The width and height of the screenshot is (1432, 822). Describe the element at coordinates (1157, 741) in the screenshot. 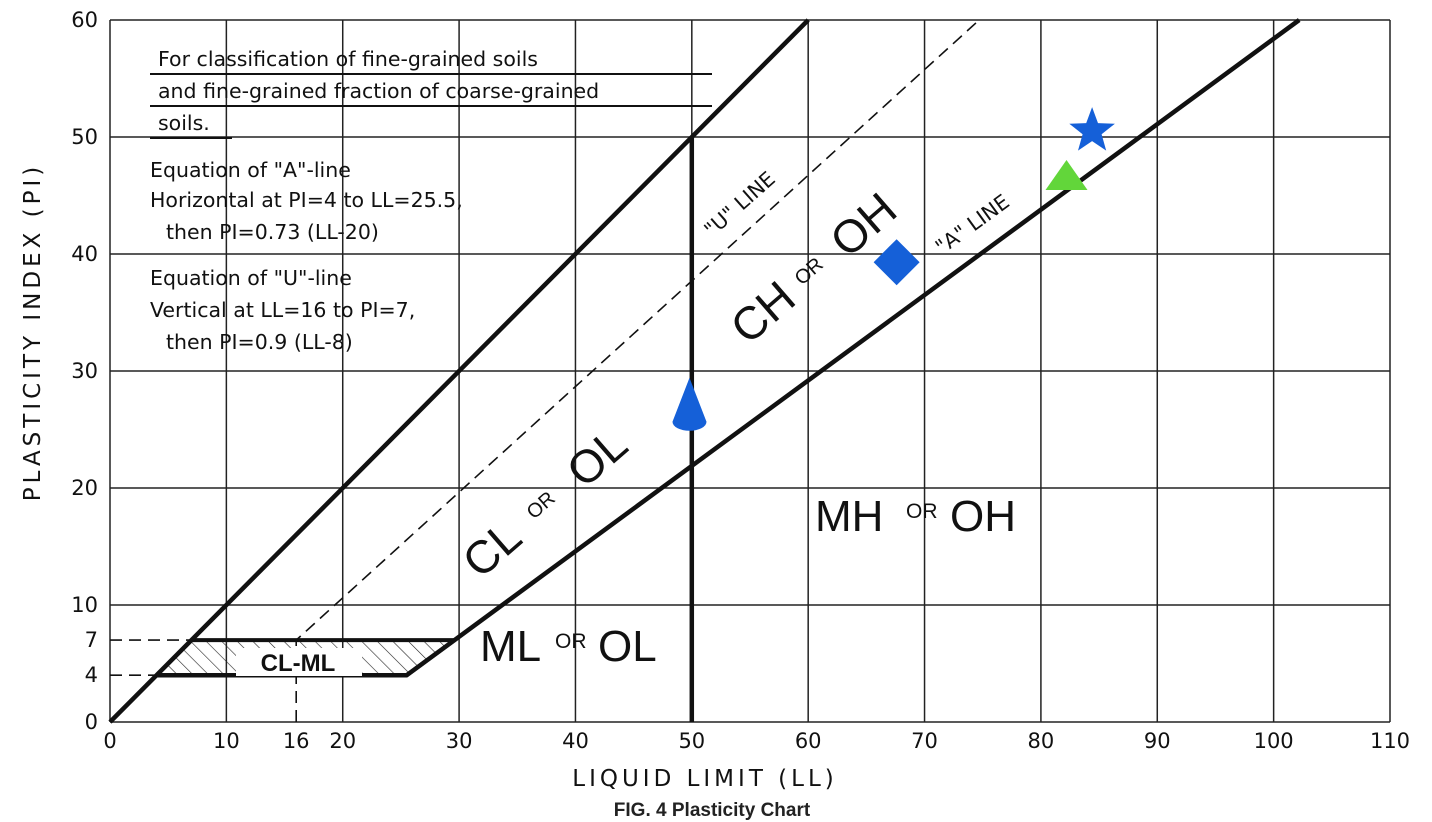

I see `x-tick-label: 90` at that location.